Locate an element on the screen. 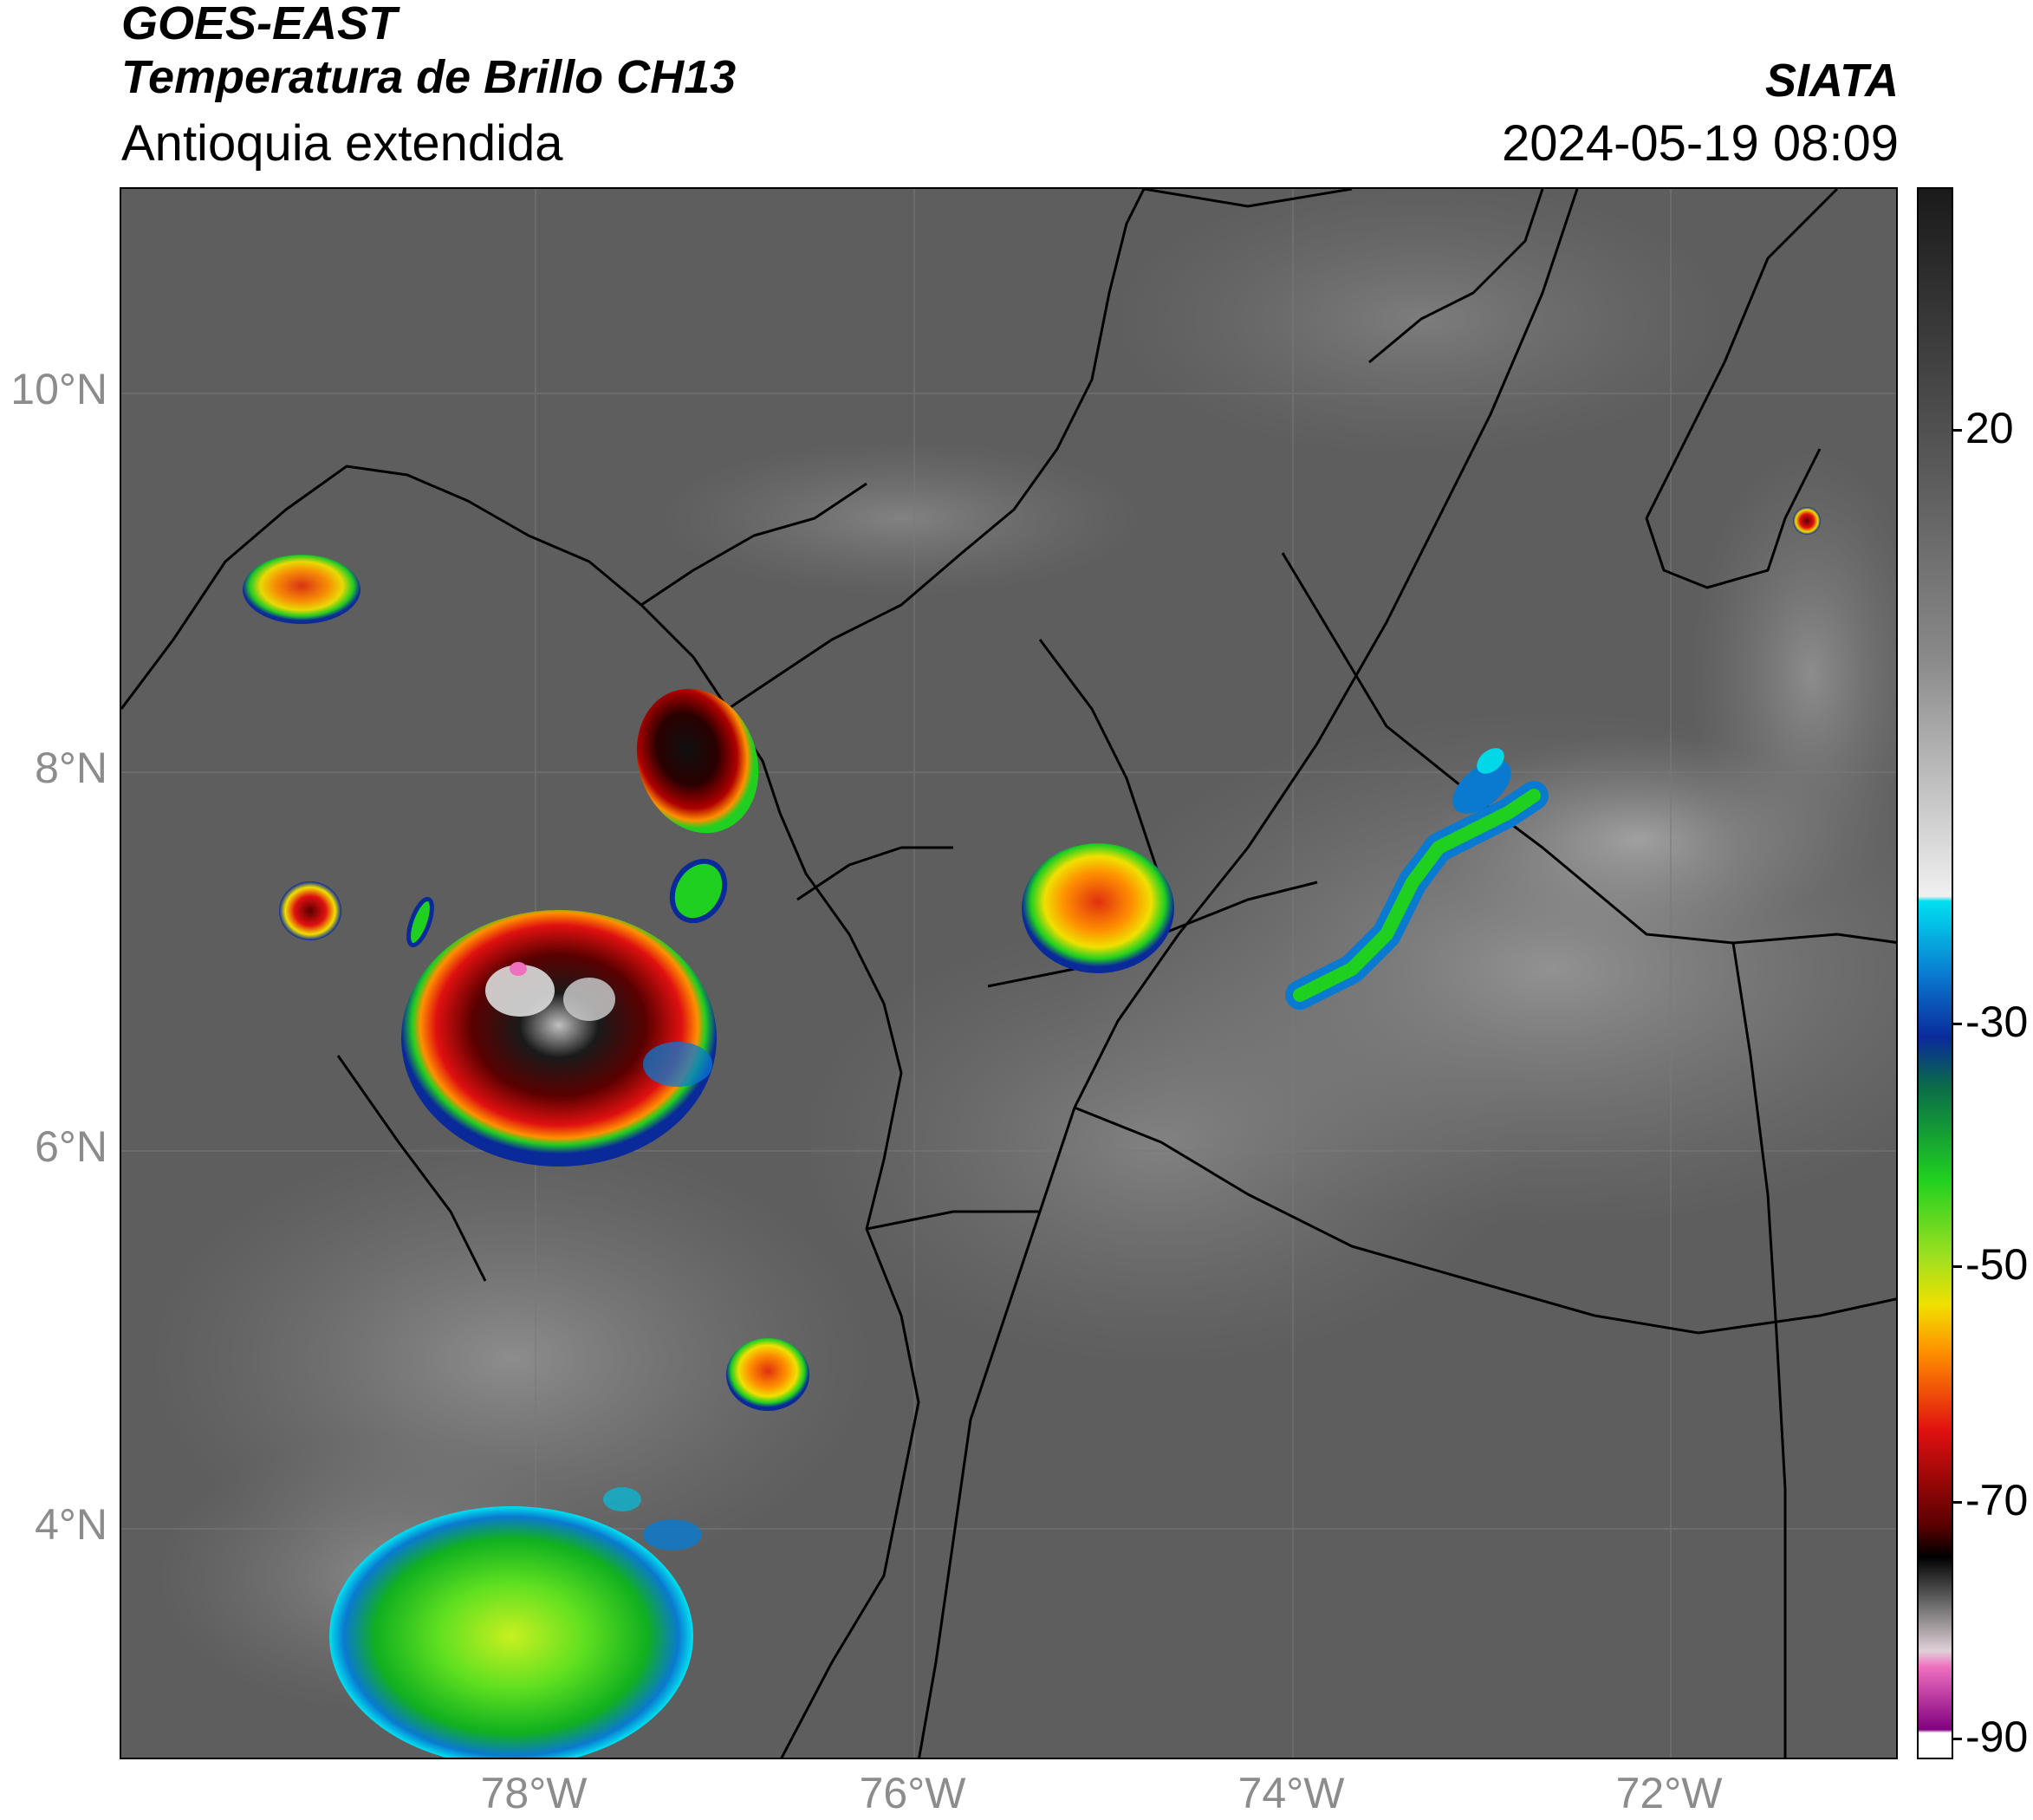  colorbar-label-m70: -70 is located at coordinates (1997, 1500).